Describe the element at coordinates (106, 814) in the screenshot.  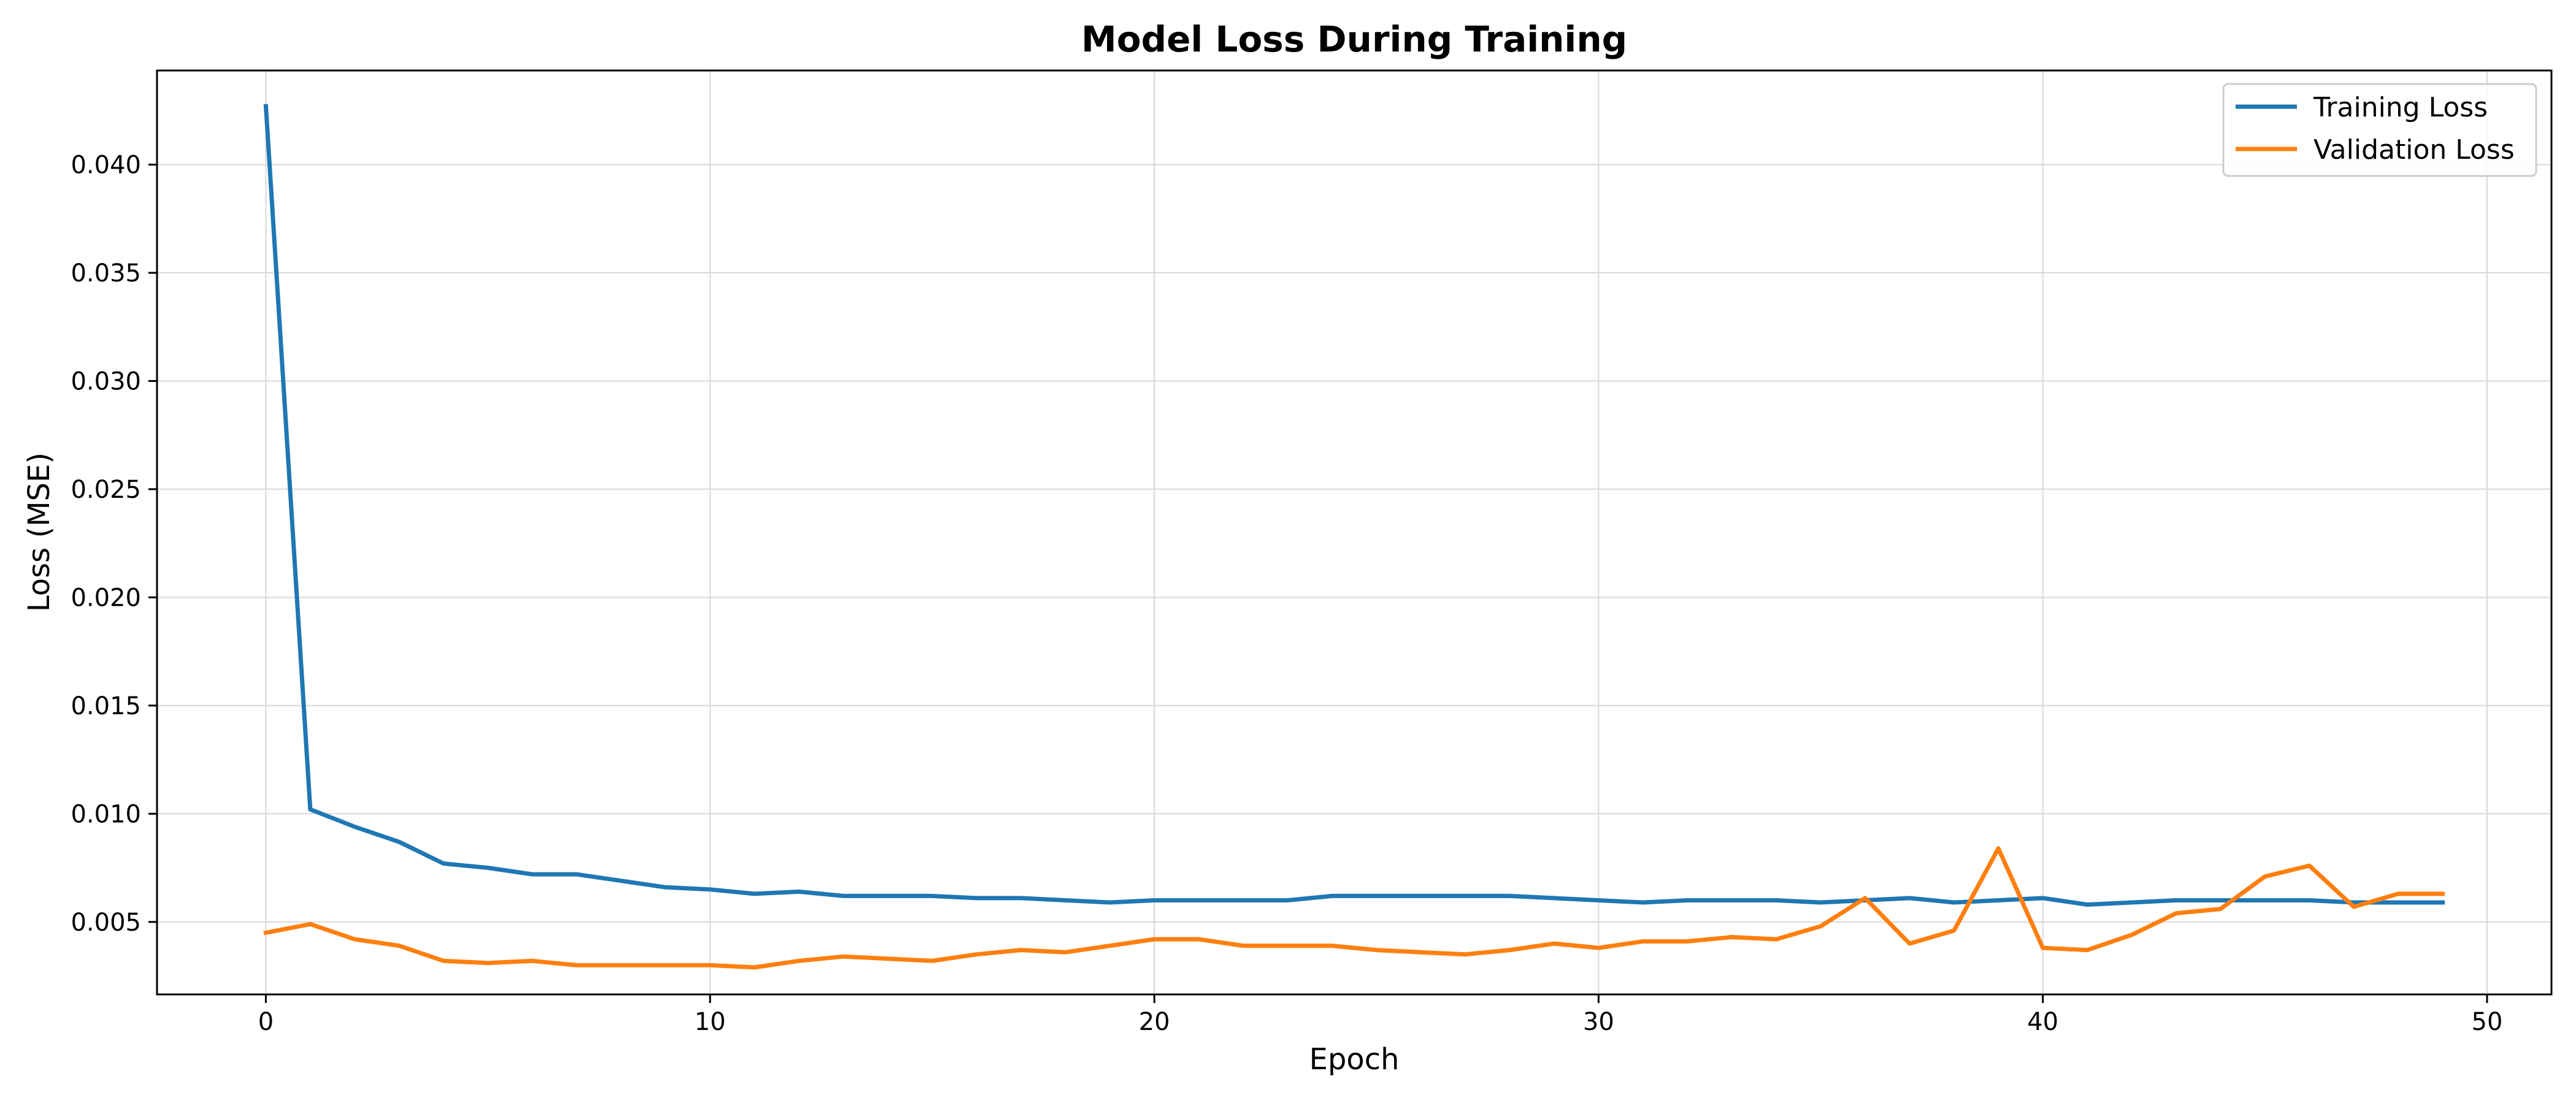
I see `y-tick-label: 0.010` at that location.